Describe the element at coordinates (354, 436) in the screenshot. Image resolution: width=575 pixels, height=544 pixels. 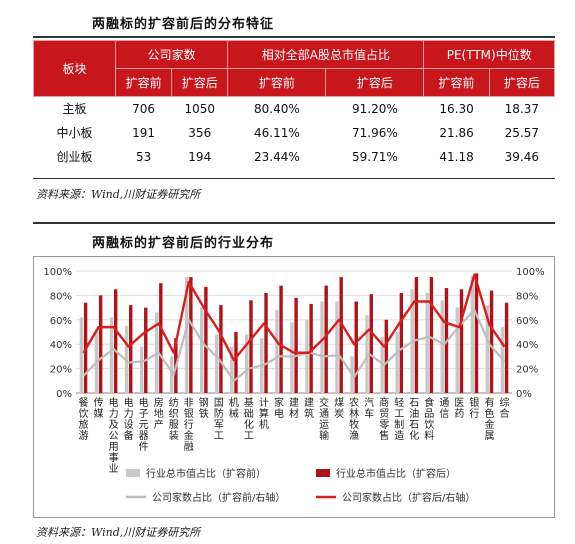
I see `x-tick-label-char: 渔` at that location.